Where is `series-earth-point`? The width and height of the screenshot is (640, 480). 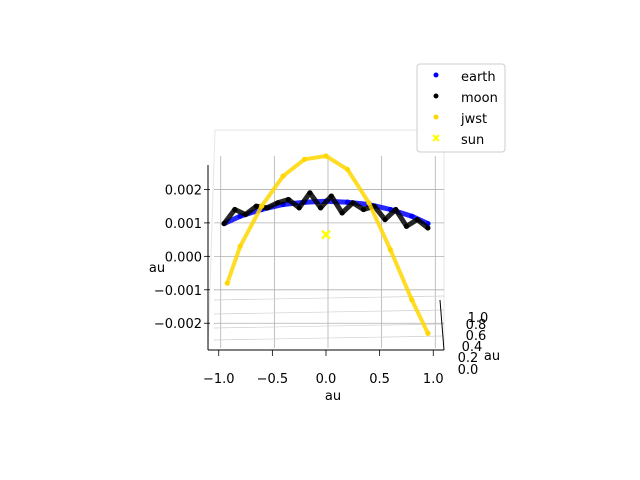 series-earth-point is located at coordinates (412, 216).